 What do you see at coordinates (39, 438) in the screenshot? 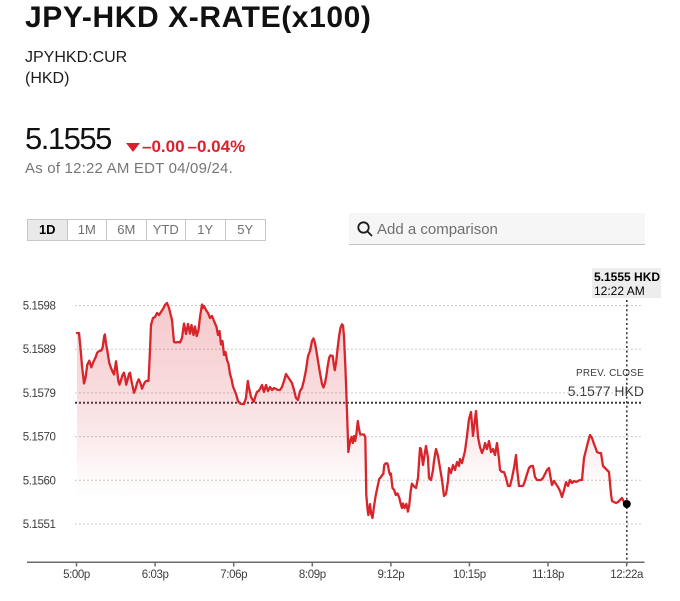
I see `svg-text: 5.1570` at bounding box center [39, 438].